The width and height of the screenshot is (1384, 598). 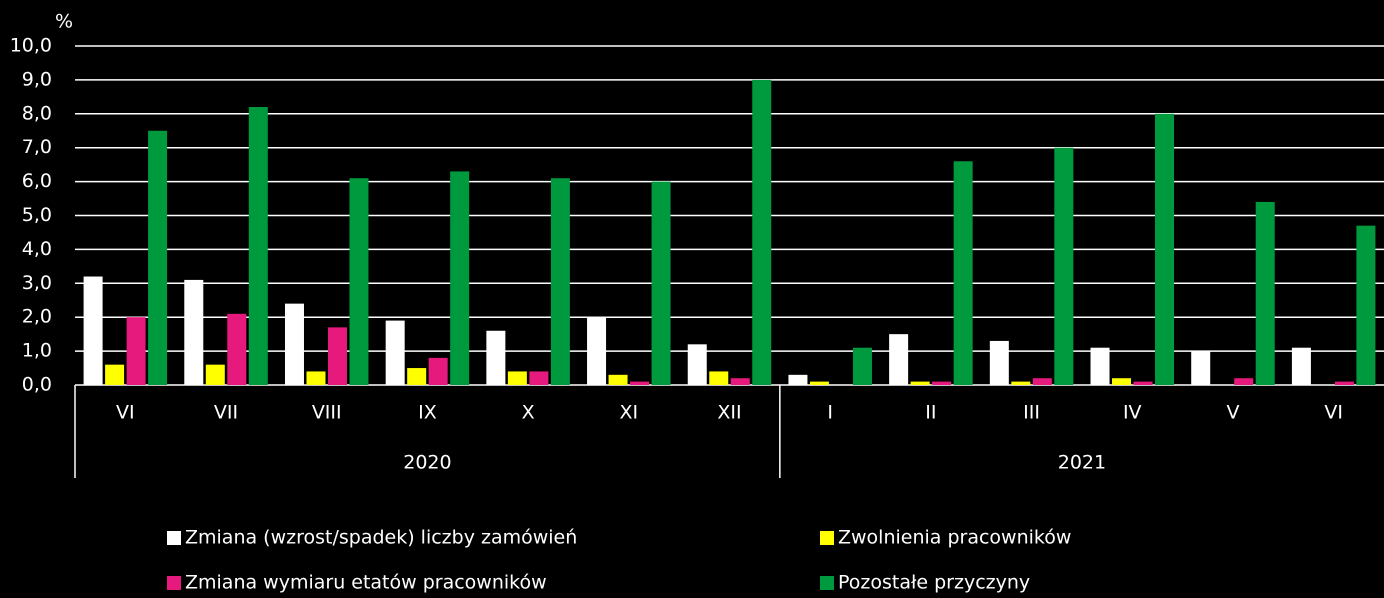 What do you see at coordinates (1232, 413) in the screenshot?
I see `x-tick-label: V` at bounding box center [1232, 413].